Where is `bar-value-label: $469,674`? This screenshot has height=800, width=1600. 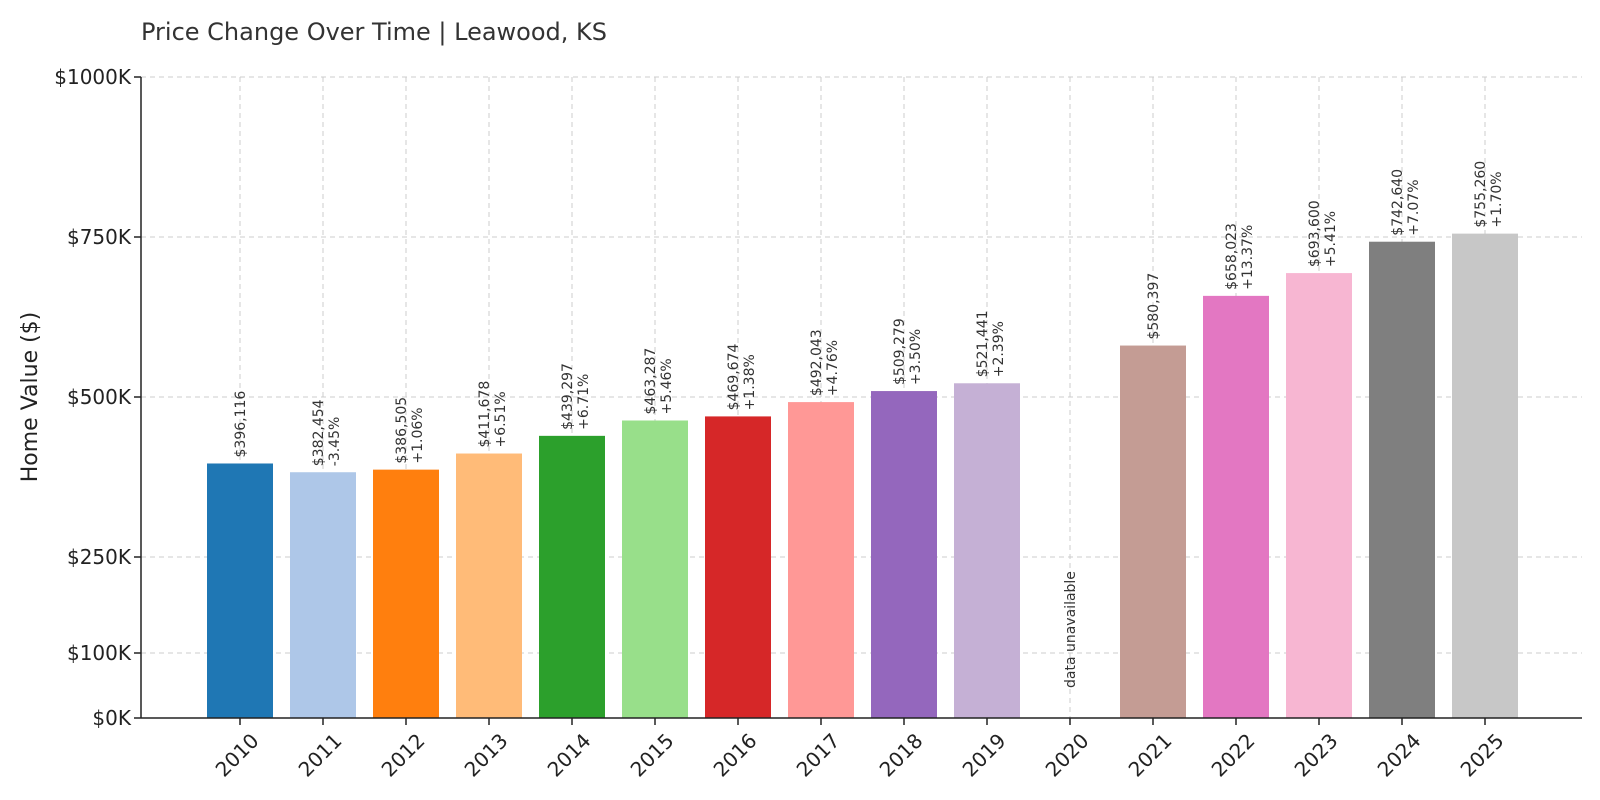 bar-value-label: $469,674 is located at coordinates (734, 377).